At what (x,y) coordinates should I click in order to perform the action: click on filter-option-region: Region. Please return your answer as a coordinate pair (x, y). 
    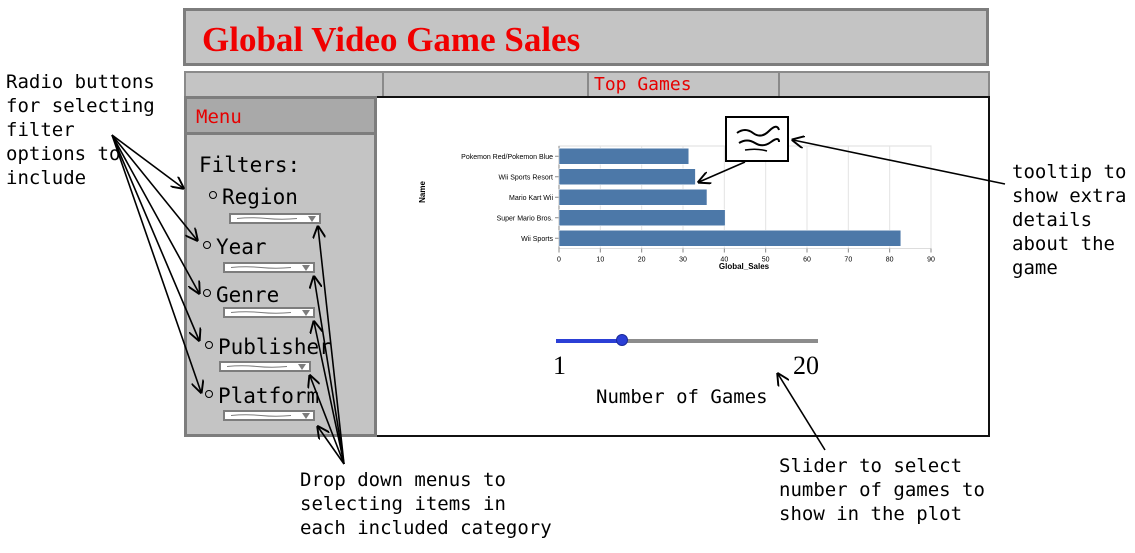
    Looking at the image, I should click on (253, 197).